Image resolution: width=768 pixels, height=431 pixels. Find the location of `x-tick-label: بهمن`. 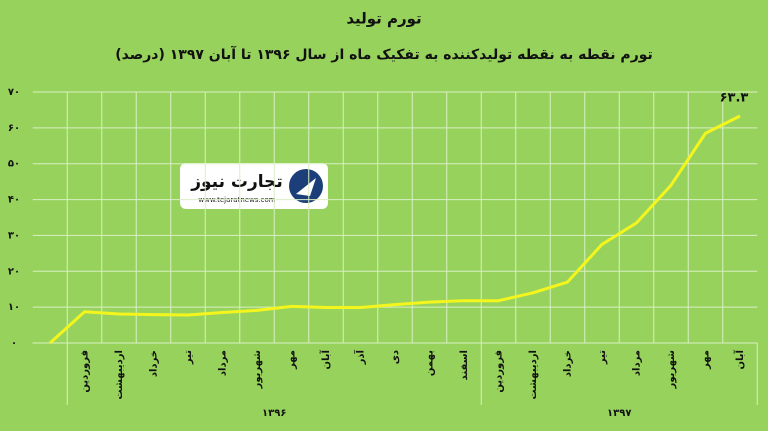

x-tick-label: بهمن is located at coordinates (430, 363).